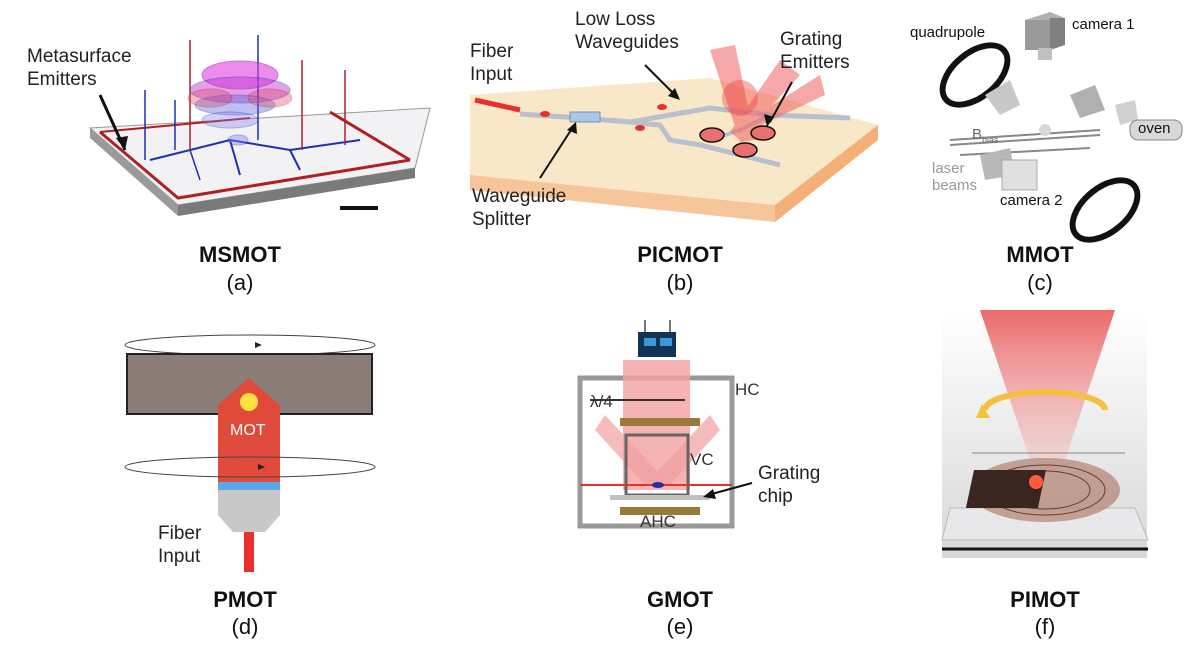  I want to click on coil-bottom, so click(1105, 210).